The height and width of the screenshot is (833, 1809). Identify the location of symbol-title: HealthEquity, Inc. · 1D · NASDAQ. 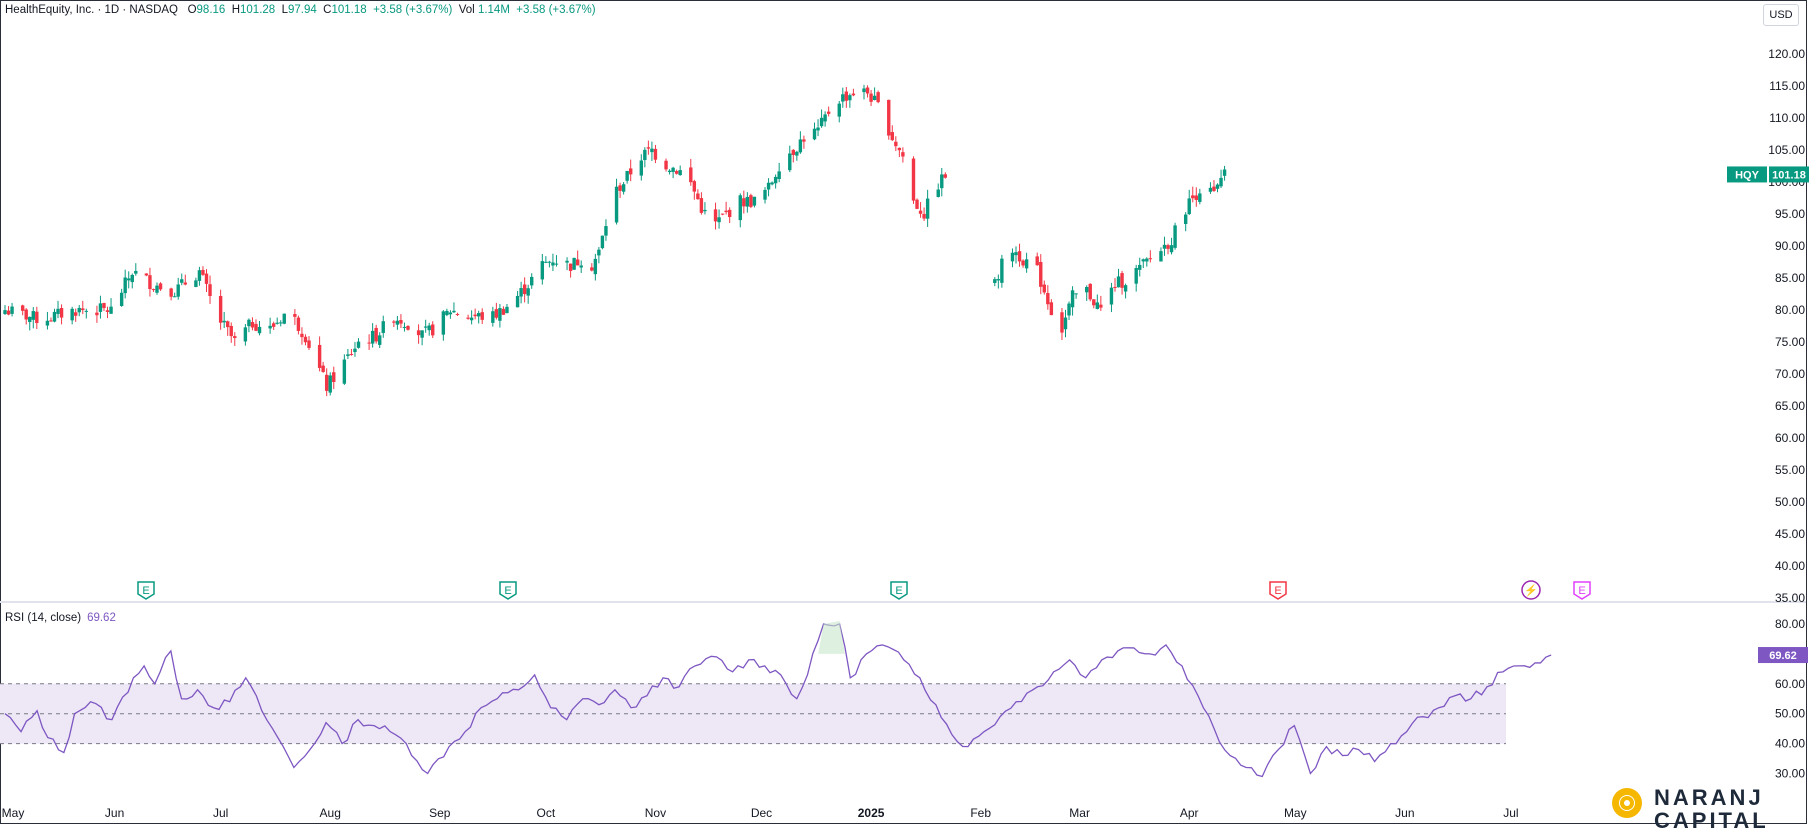
(91, 10).